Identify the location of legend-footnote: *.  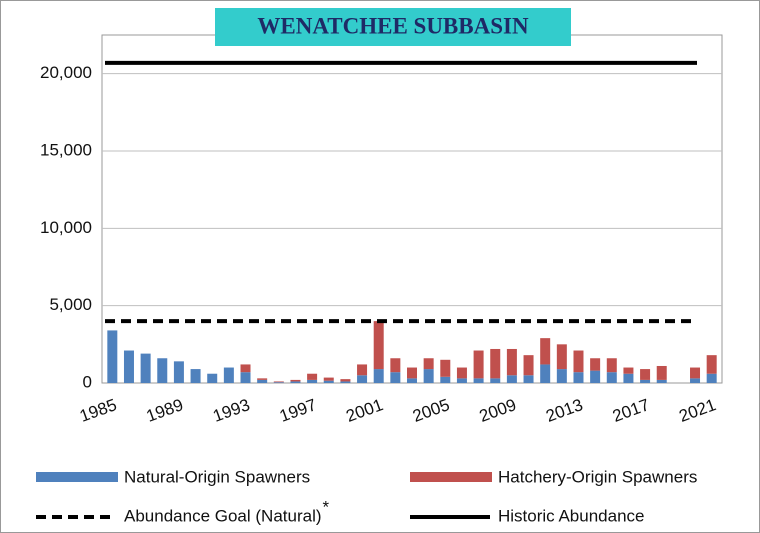
(326, 506).